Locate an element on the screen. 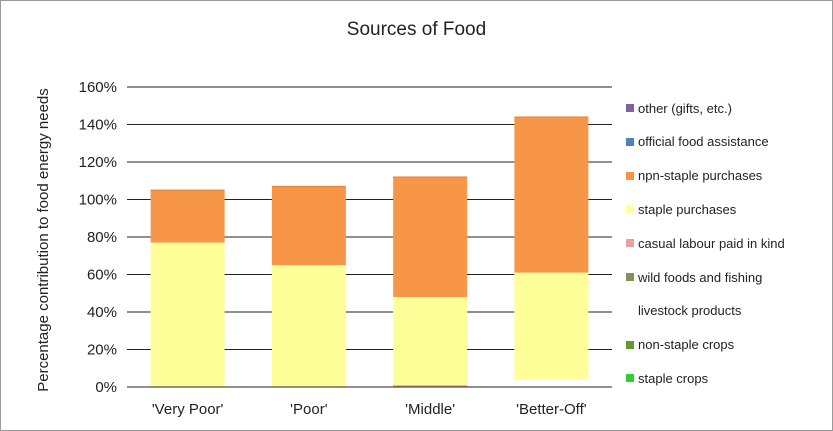  legend-label: non-staple crops is located at coordinates (686, 345).